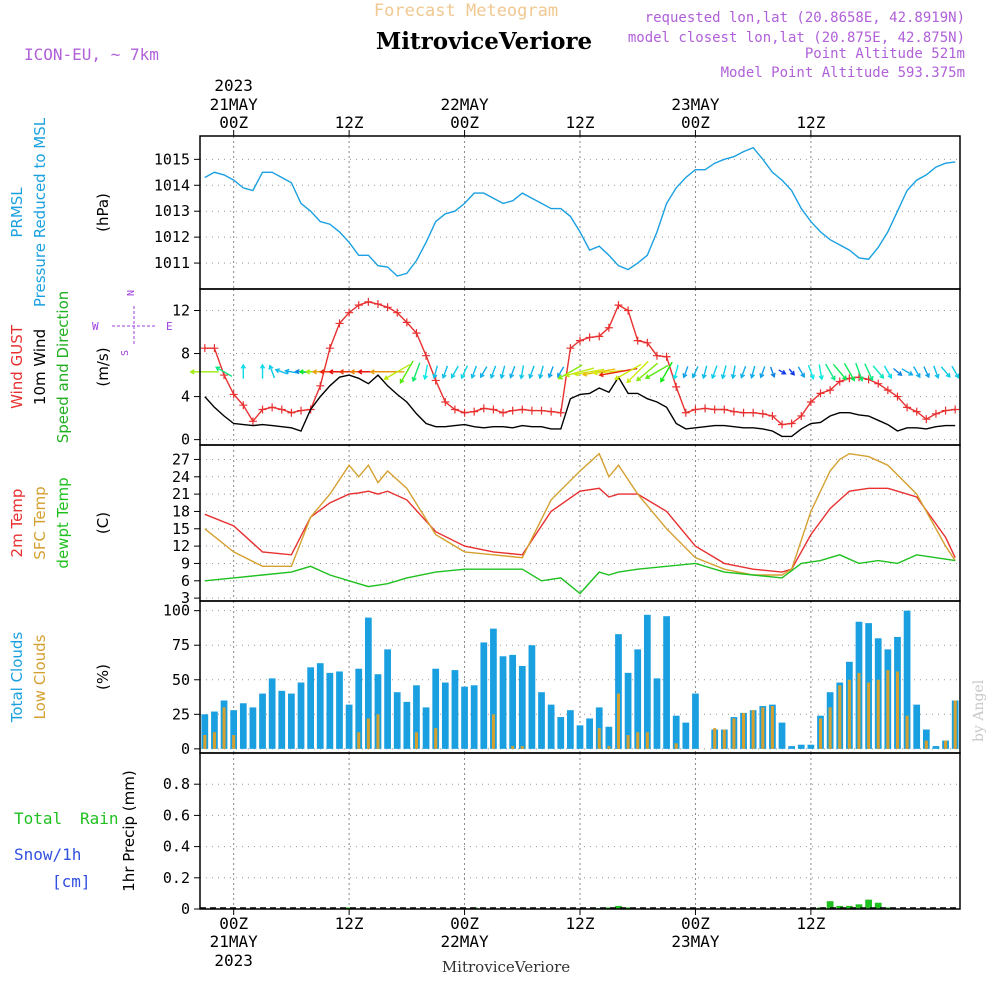 The width and height of the screenshot is (1000, 1000). I want to click on panel-ylabel: Speed and Direction, so click(63, 367).